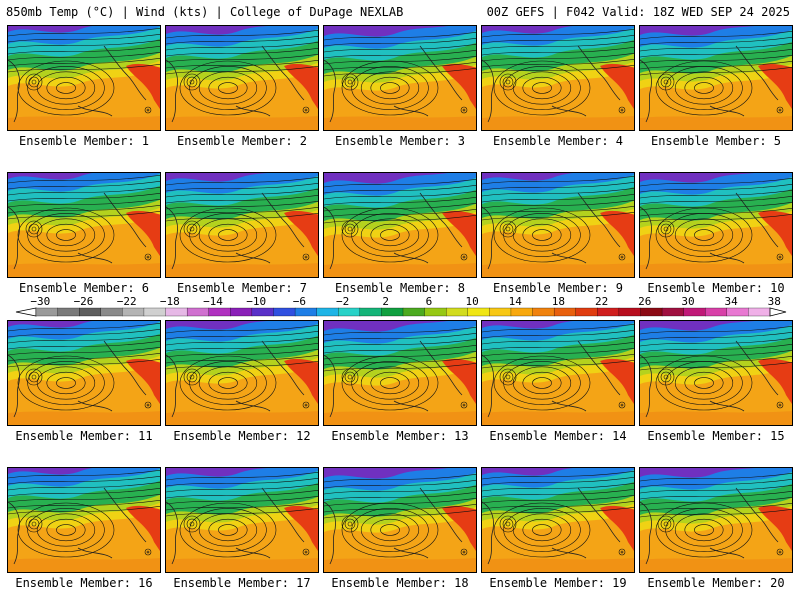 Image resolution: width=800 pixels, height=600 pixels. What do you see at coordinates (400, 141) in the screenshot?
I see `ensemble-member-label: Ensemble Member: 3` at bounding box center [400, 141].